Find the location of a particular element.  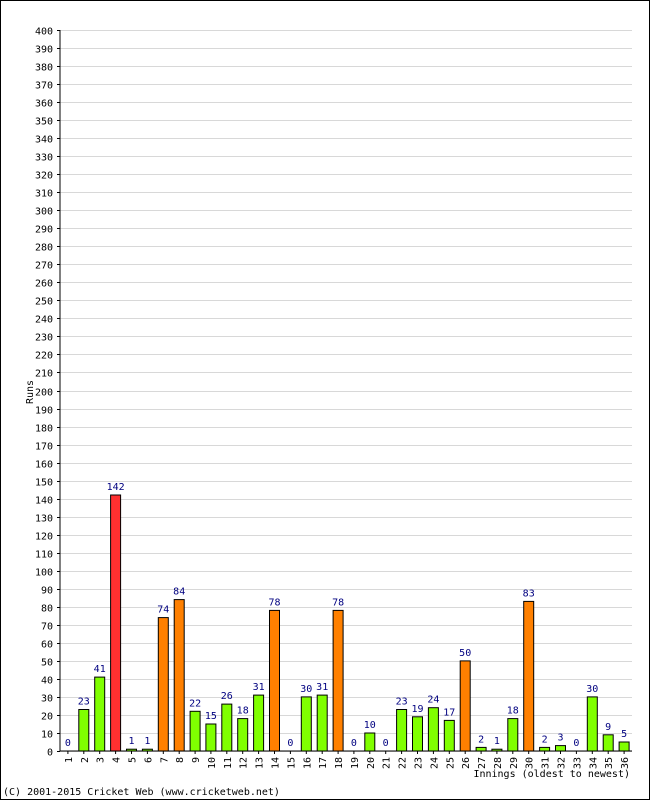

y-tick-label: 10 is located at coordinates (47, 735).